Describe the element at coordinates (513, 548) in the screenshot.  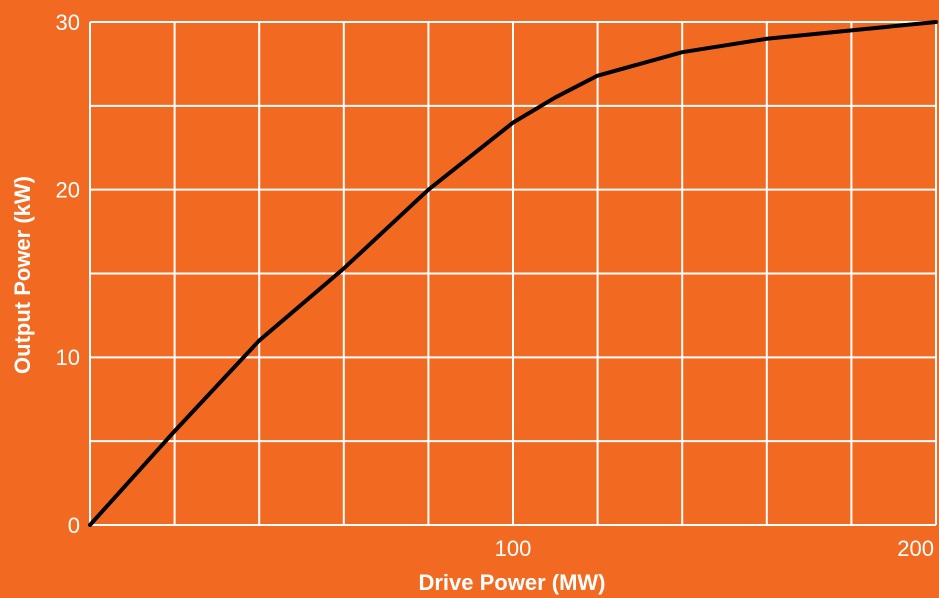
I see `x-tick-label: 100` at that location.